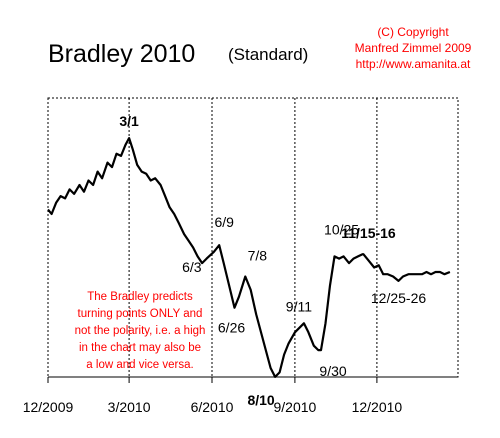 The image size is (500, 438). What do you see at coordinates (129, 121) in the screenshot?
I see `annotation-3-1: 3/1` at bounding box center [129, 121].